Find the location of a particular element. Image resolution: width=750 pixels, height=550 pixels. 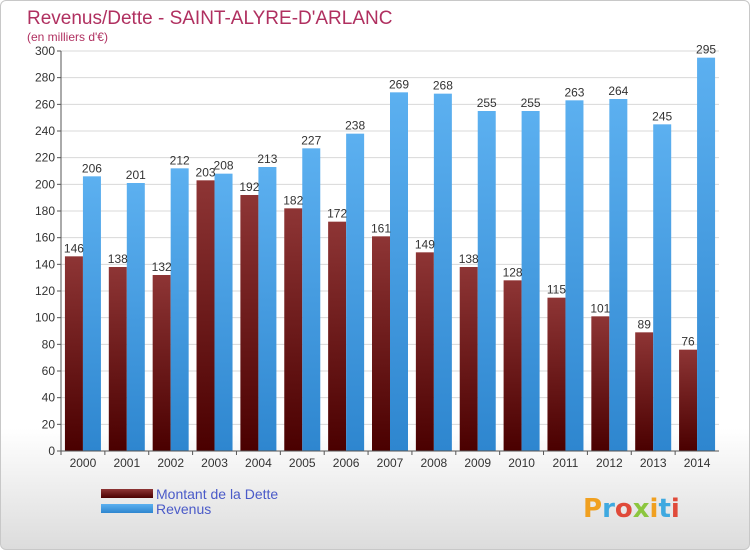

value-label-dette: 192 is located at coordinates (249, 187).